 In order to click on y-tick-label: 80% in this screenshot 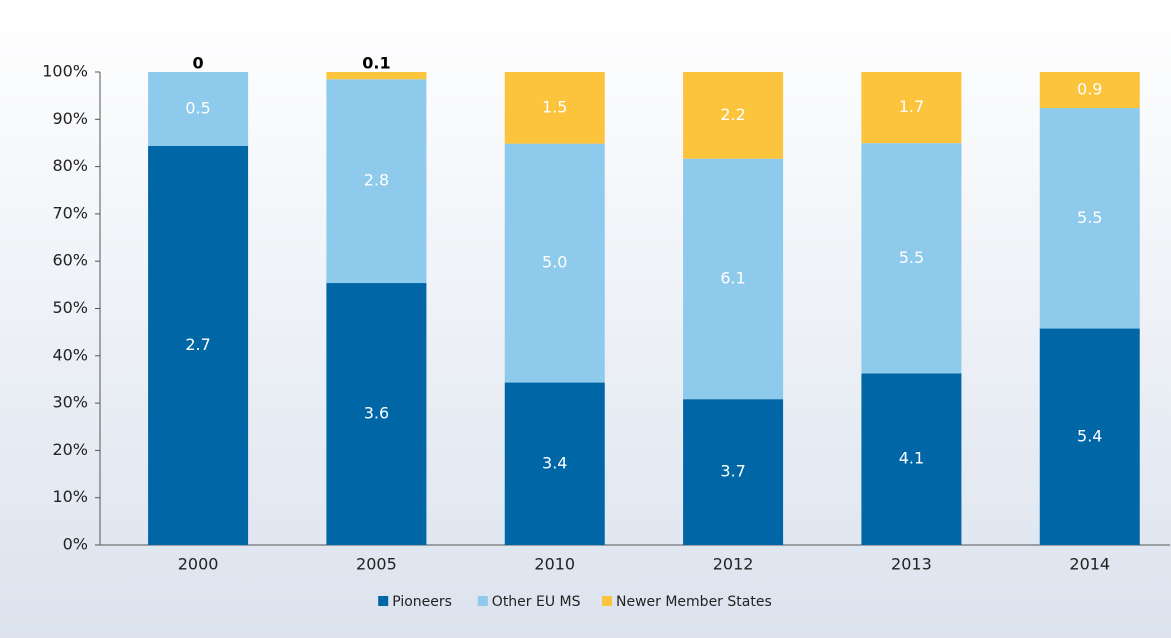, I will do `click(70, 165)`.